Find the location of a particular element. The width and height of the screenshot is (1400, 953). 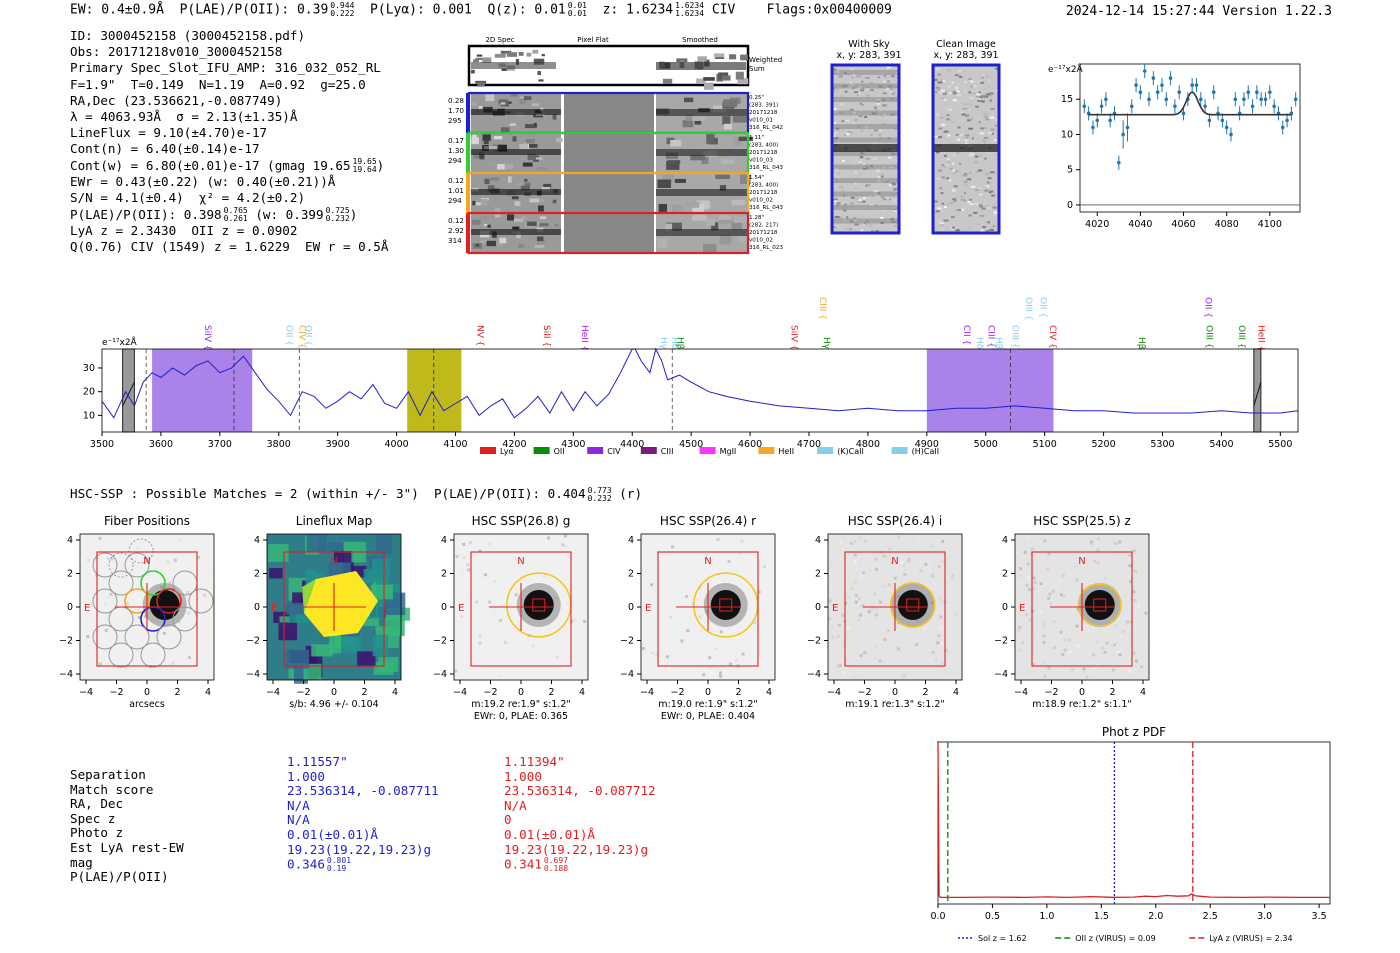

y-tick-label: 2 is located at coordinates (818, 574).